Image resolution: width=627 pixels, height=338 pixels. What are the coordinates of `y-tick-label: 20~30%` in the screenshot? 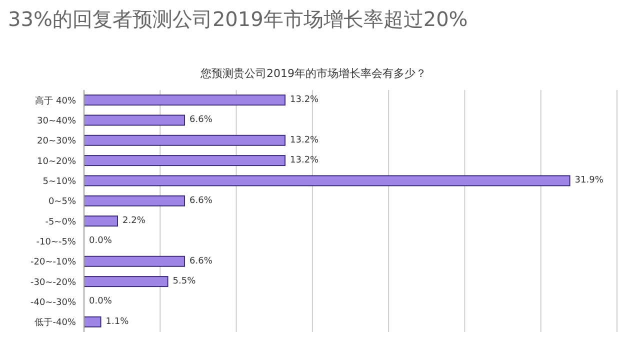 It's located at (56, 141).